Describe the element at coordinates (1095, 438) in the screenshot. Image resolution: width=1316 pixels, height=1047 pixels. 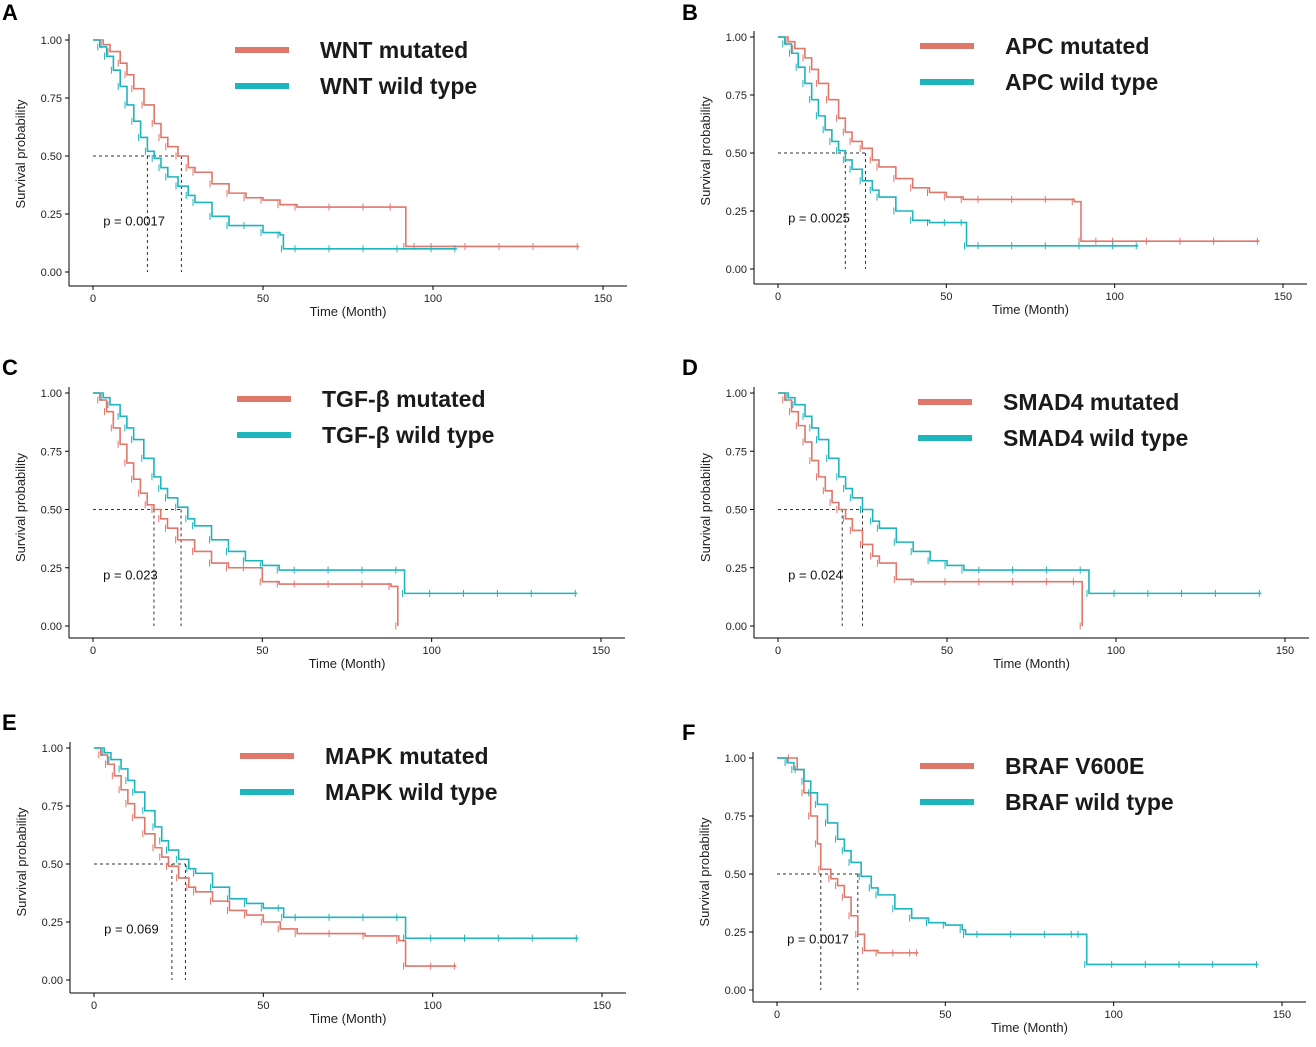
I see `legend-label: SMAD4 wild type` at that location.